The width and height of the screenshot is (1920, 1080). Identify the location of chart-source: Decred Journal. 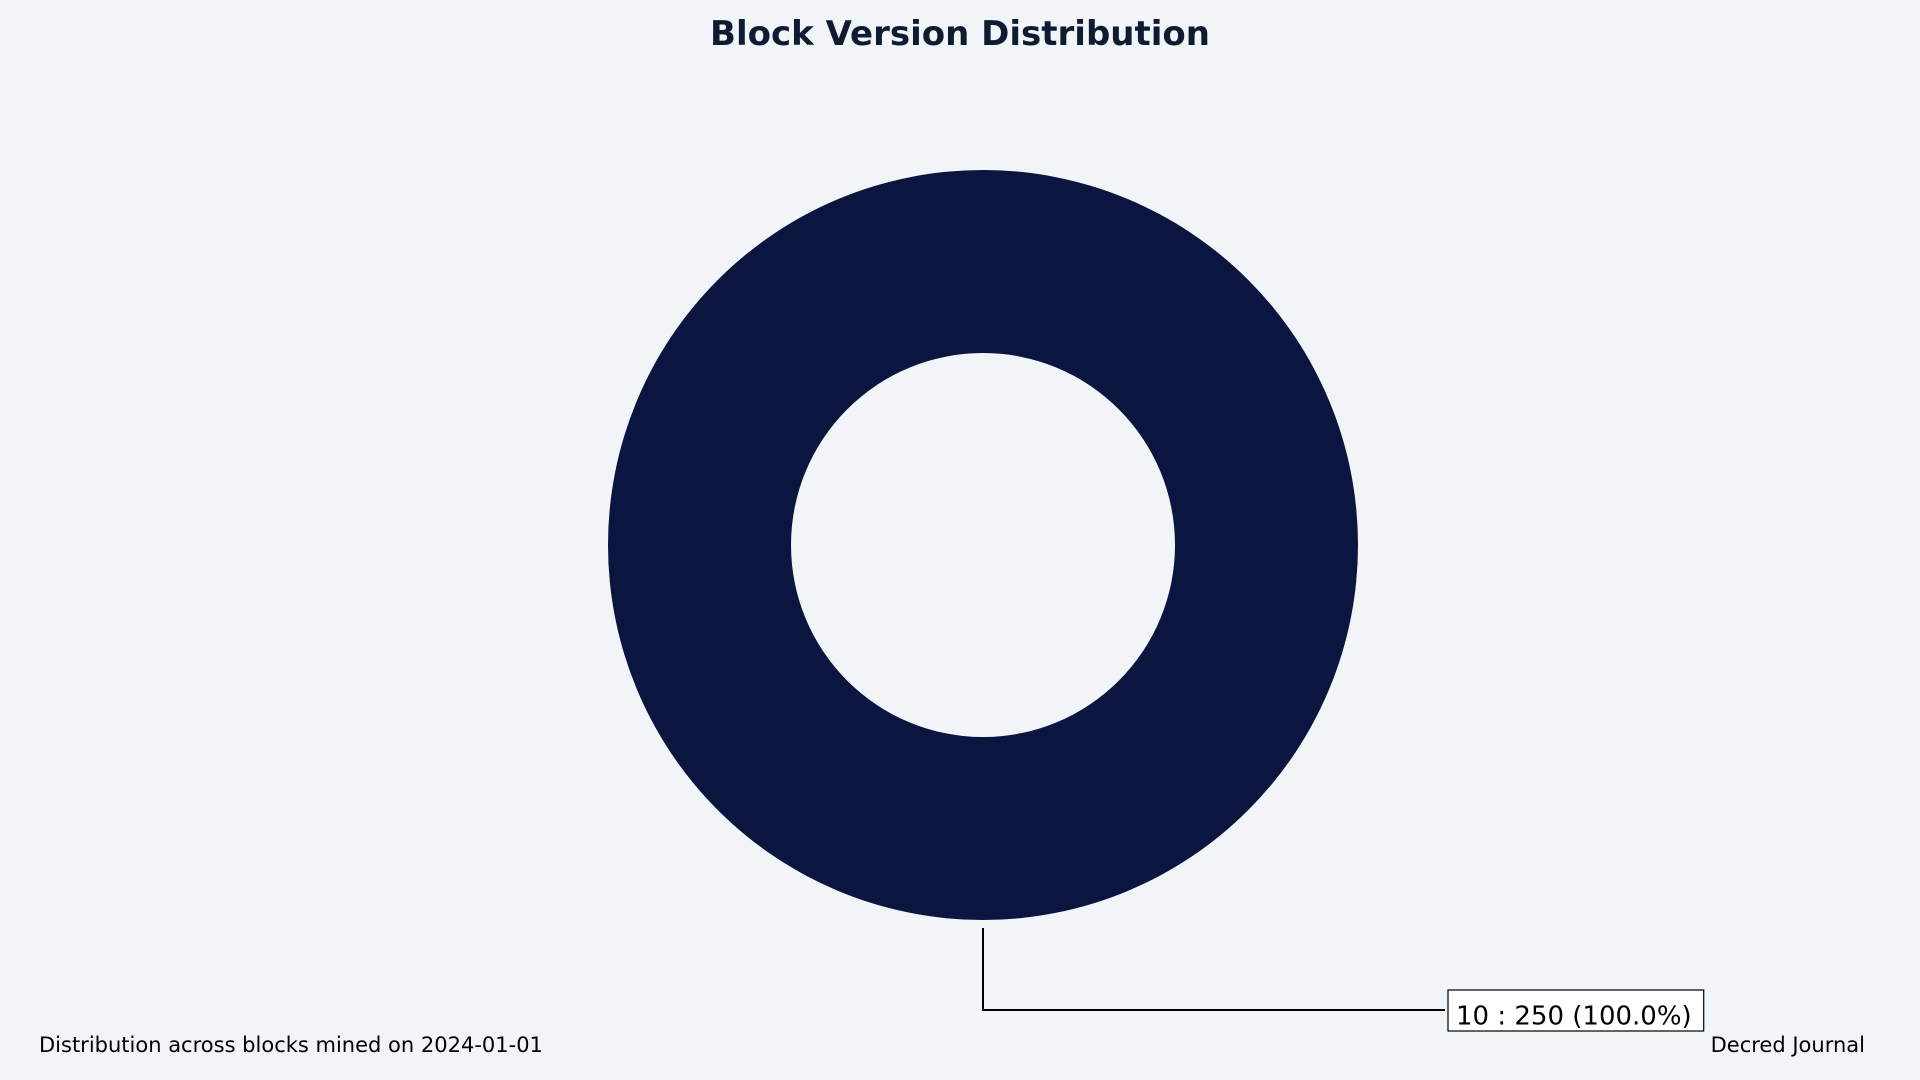
(1787, 1045).